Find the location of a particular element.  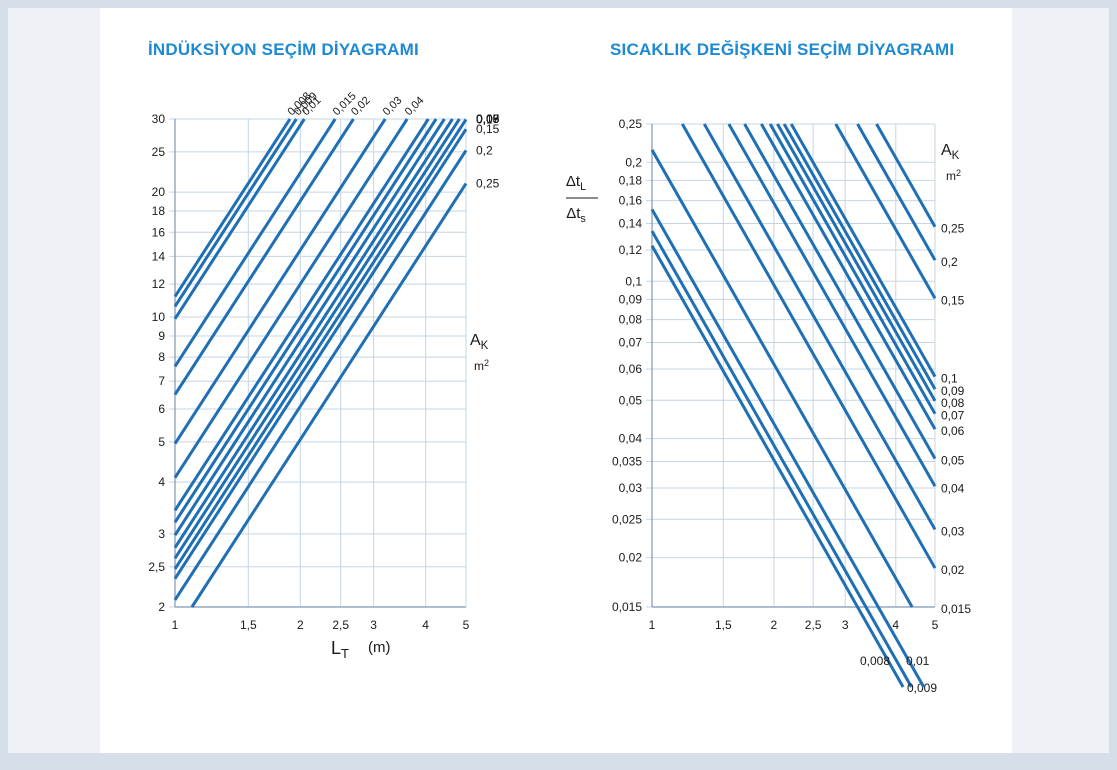

y-tick-label: 25 is located at coordinates (159, 152).